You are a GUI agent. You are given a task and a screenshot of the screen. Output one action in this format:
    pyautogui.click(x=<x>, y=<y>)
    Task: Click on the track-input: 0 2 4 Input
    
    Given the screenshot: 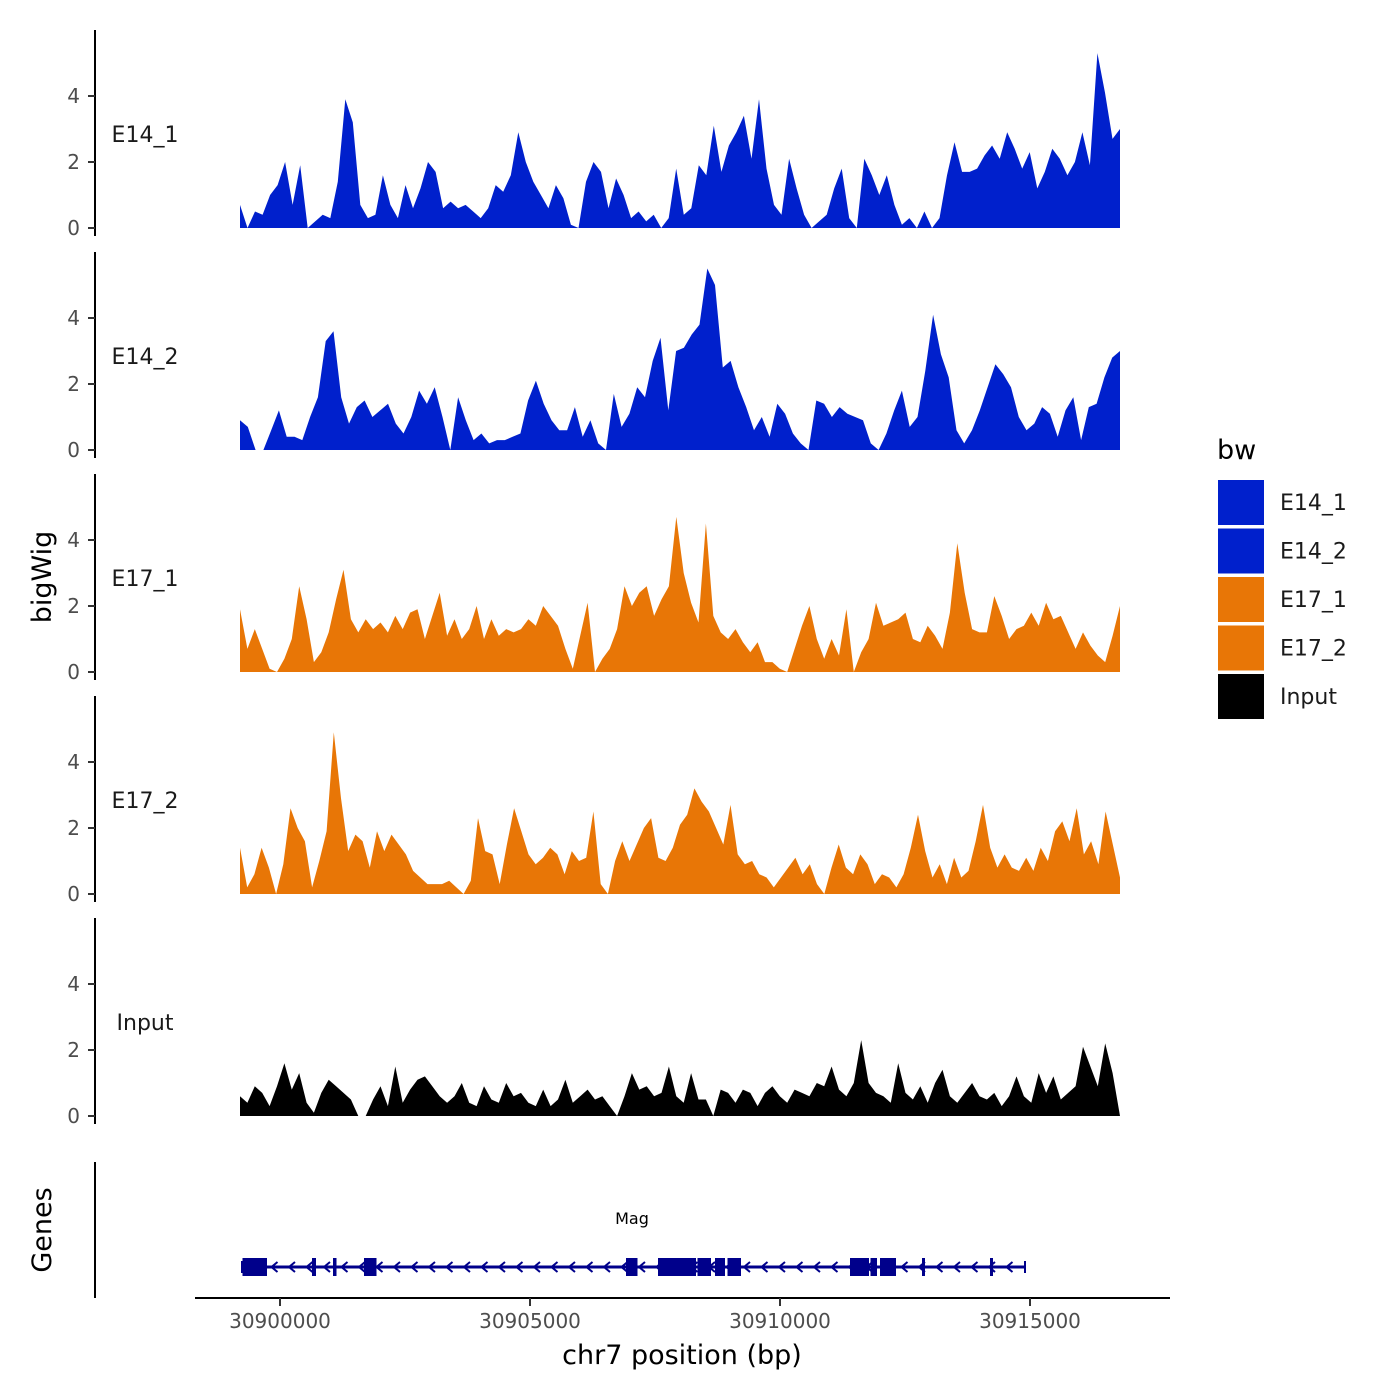 What is the action you would take?
    pyautogui.click(x=593, y=1023)
    